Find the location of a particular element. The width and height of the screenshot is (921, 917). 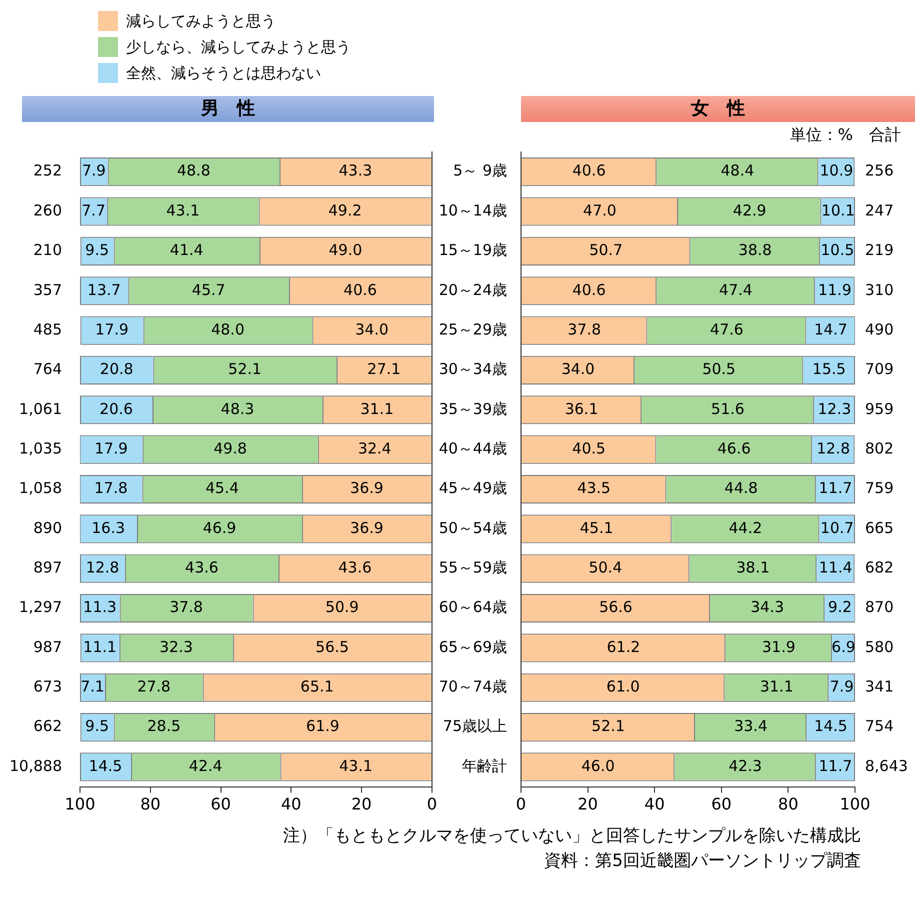

data-label: 6.9 is located at coordinates (844, 647).